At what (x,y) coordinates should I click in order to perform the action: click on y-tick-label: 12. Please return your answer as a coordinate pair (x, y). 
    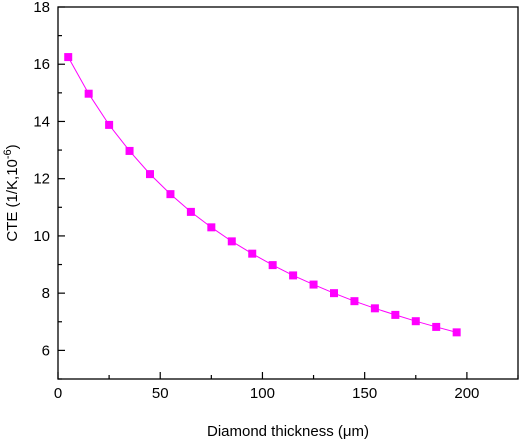
    Looking at the image, I should click on (41, 179).